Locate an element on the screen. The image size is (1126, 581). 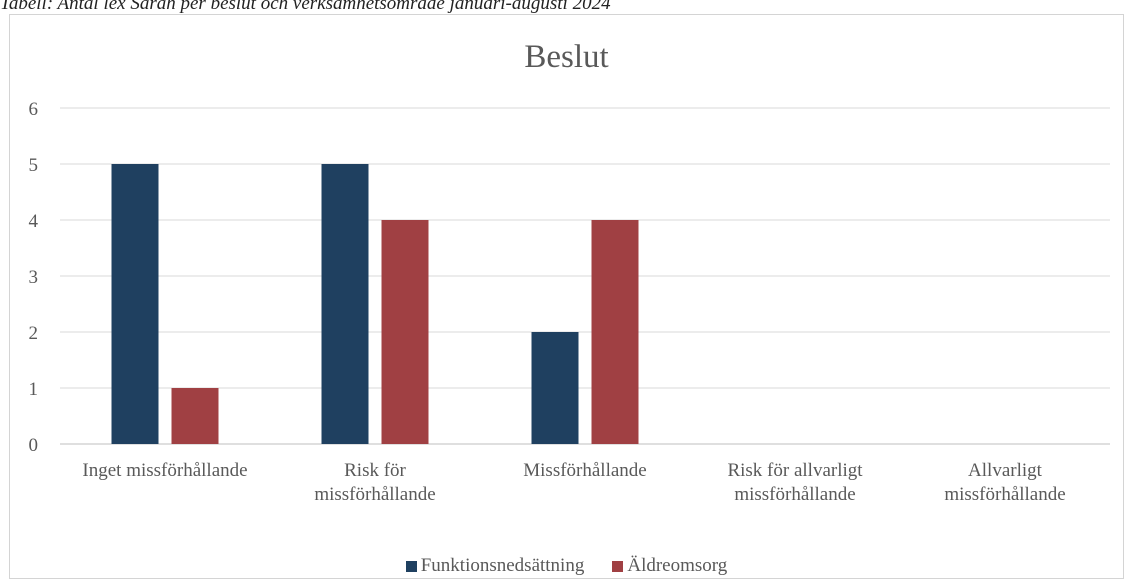
chart-title: Beslut is located at coordinates (566, 57).